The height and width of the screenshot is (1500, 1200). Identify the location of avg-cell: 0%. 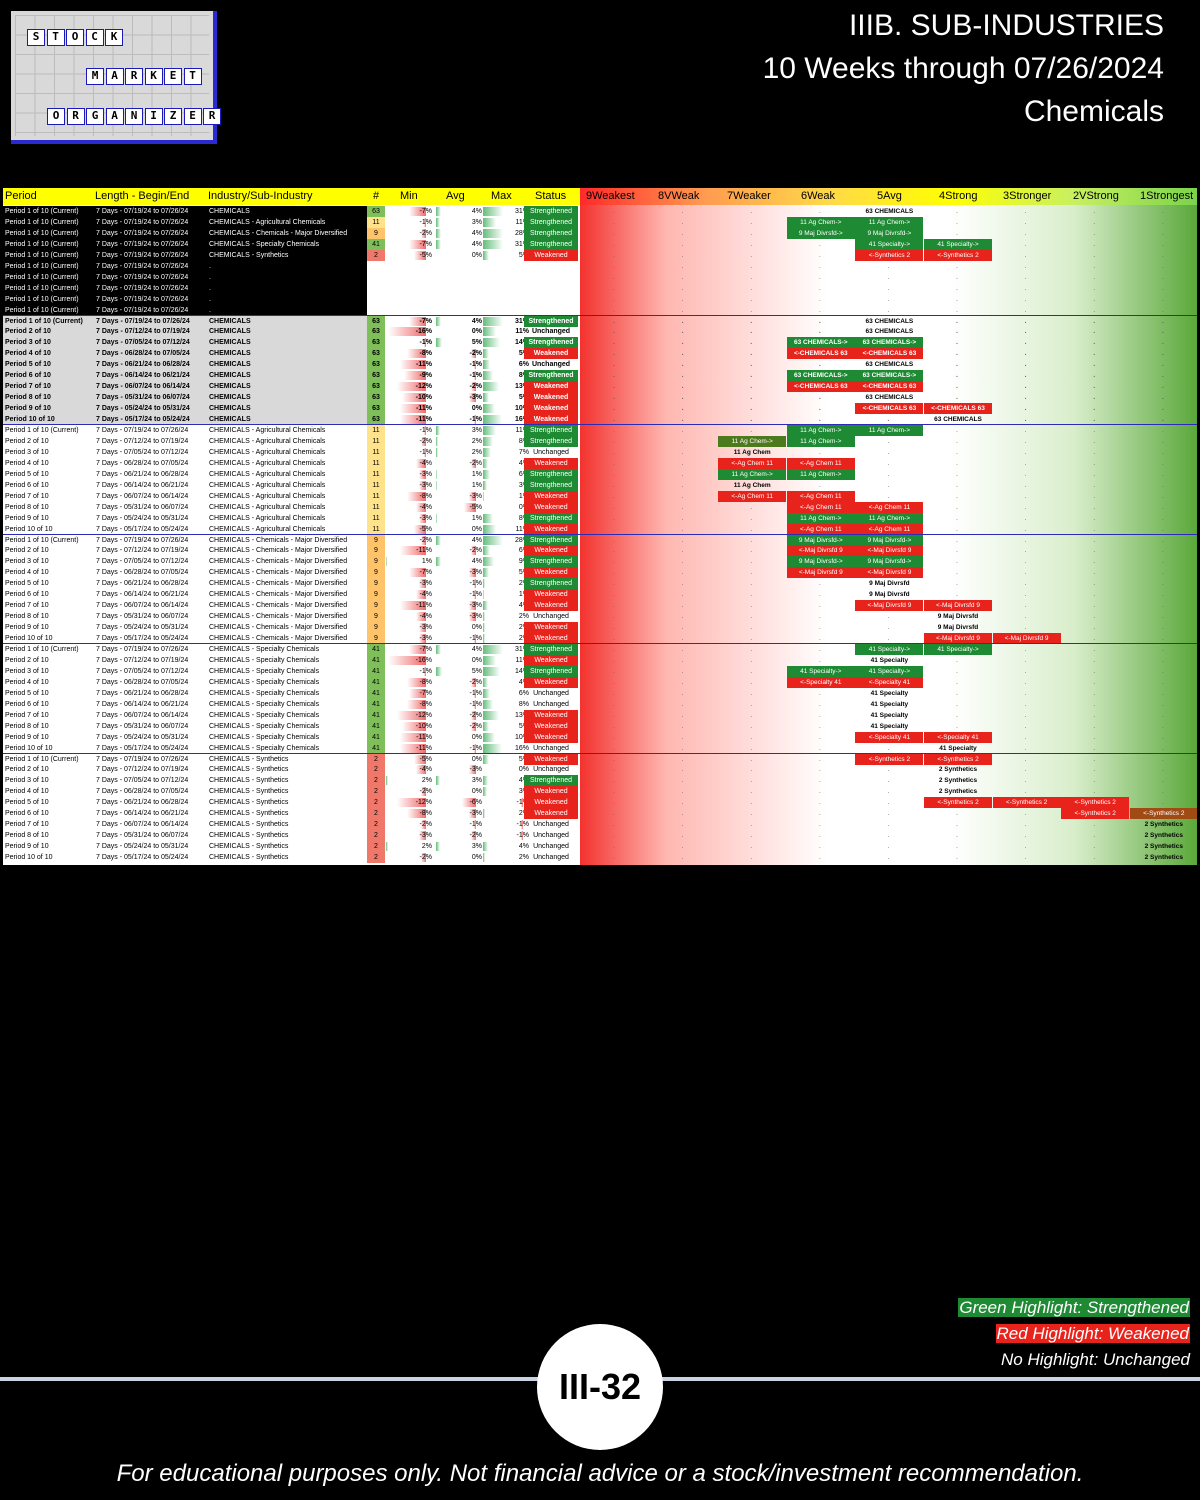
(459, 627).